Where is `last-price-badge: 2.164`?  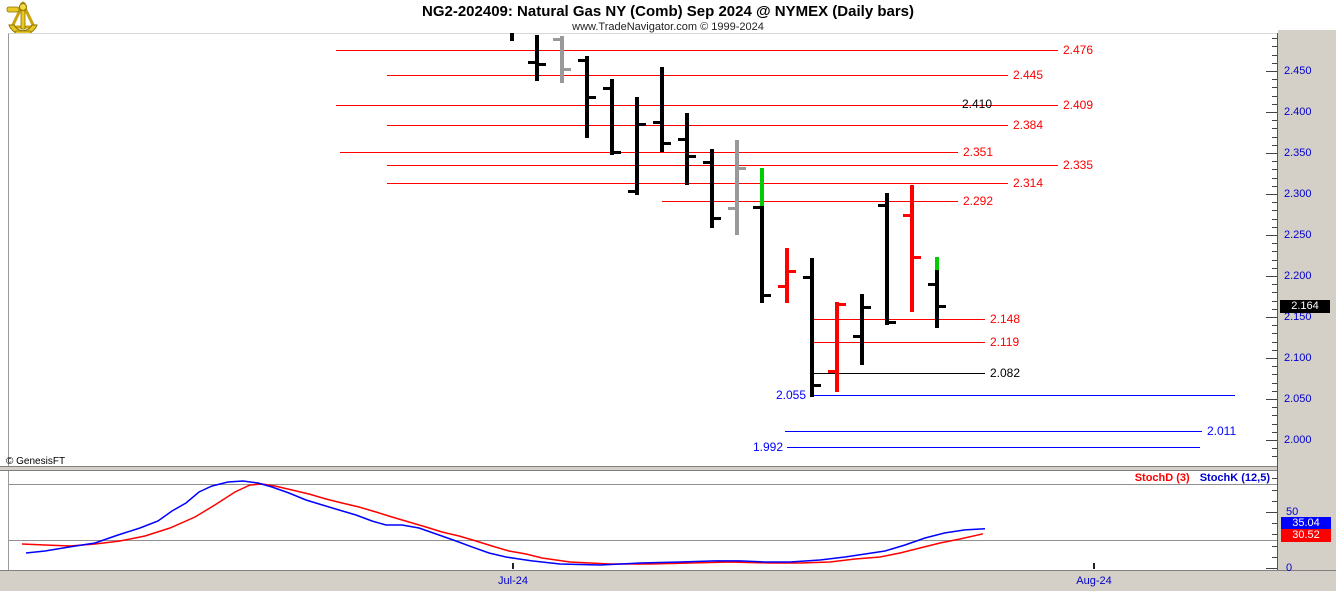
last-price-badge: 2.164 is located at coordinates (1305, 306).